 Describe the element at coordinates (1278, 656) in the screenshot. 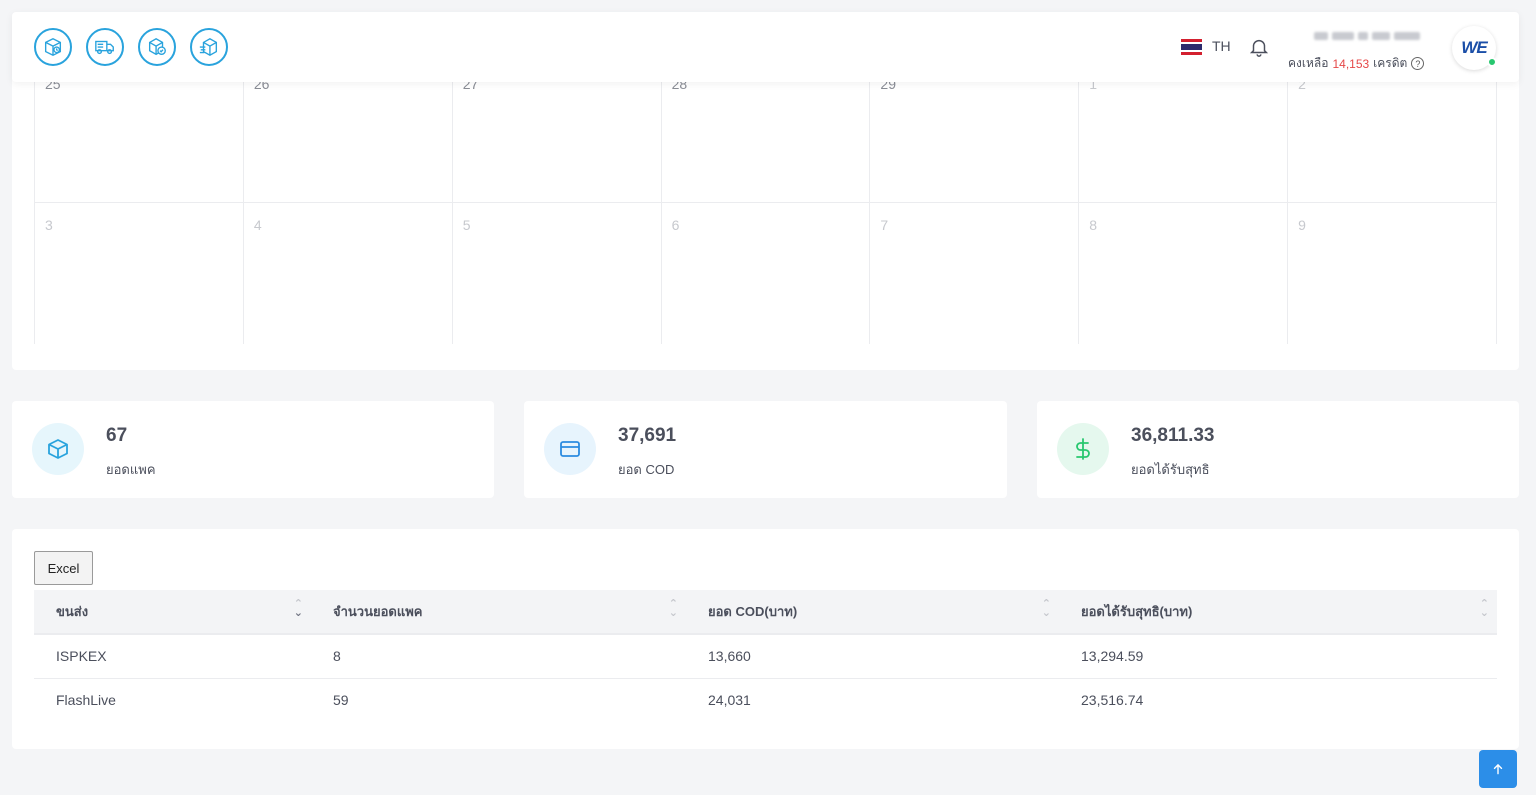

I see `table-cell: 13,294.59` at that location.